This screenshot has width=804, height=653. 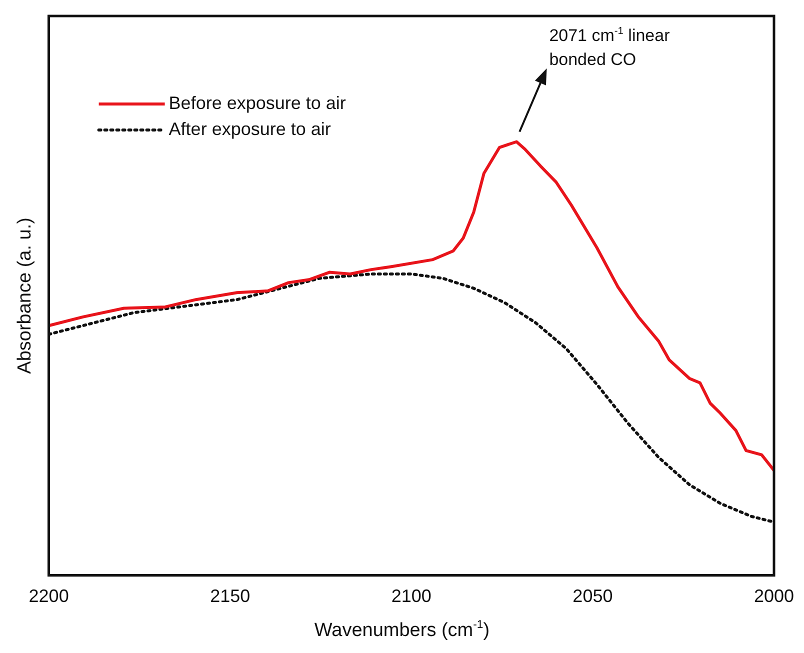 I want to click on x-tick-label: 2100, so click(x=411, y=596).